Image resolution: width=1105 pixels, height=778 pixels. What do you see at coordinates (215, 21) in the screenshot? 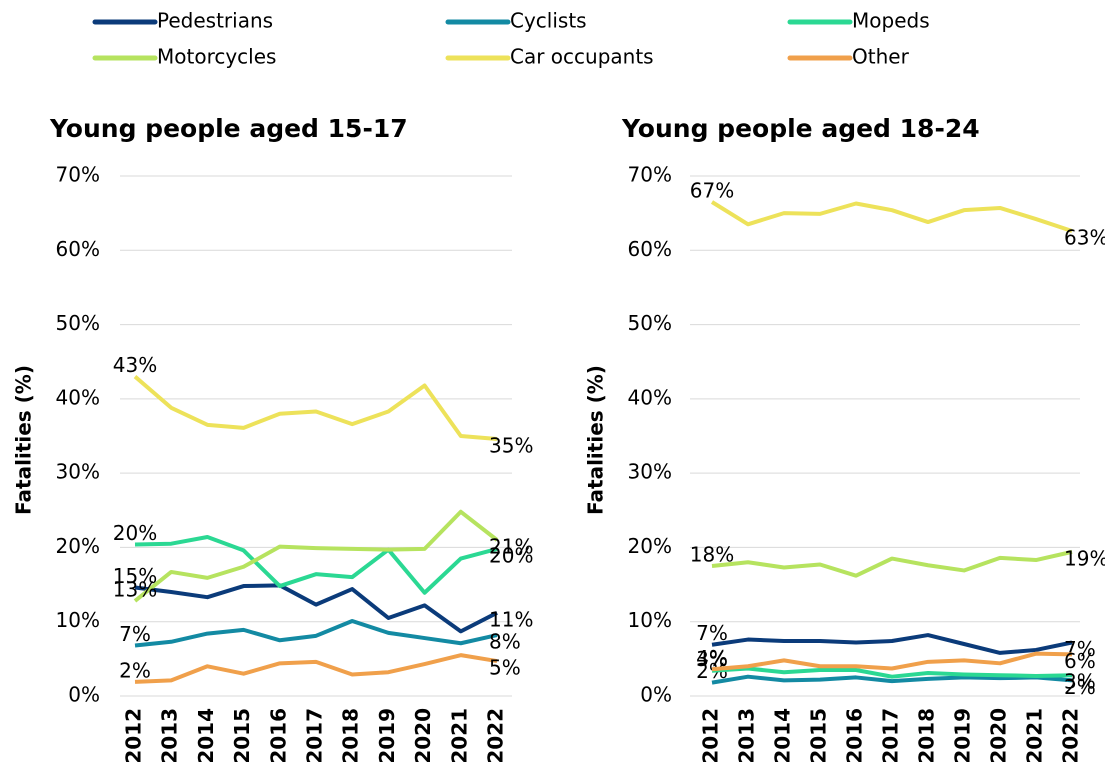
I see `legend-label: Pedestrians` at bounding box center [215, 21].